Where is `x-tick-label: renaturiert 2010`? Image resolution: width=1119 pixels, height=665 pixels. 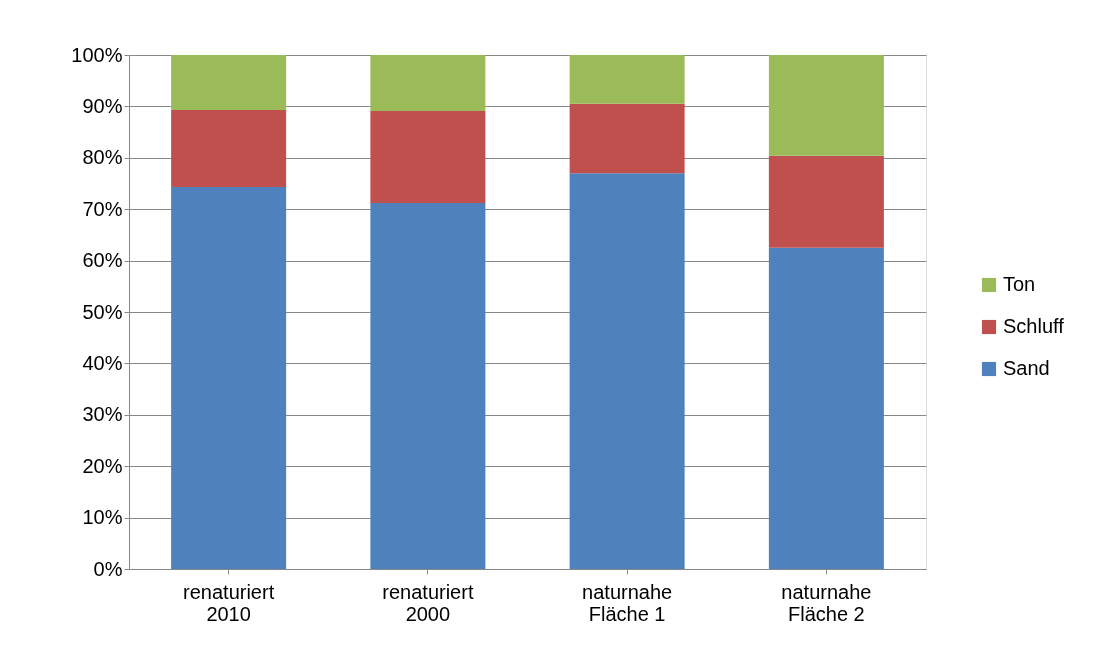
x-tick-label: renaturiert 2010 is located at coordinates (229, 602).